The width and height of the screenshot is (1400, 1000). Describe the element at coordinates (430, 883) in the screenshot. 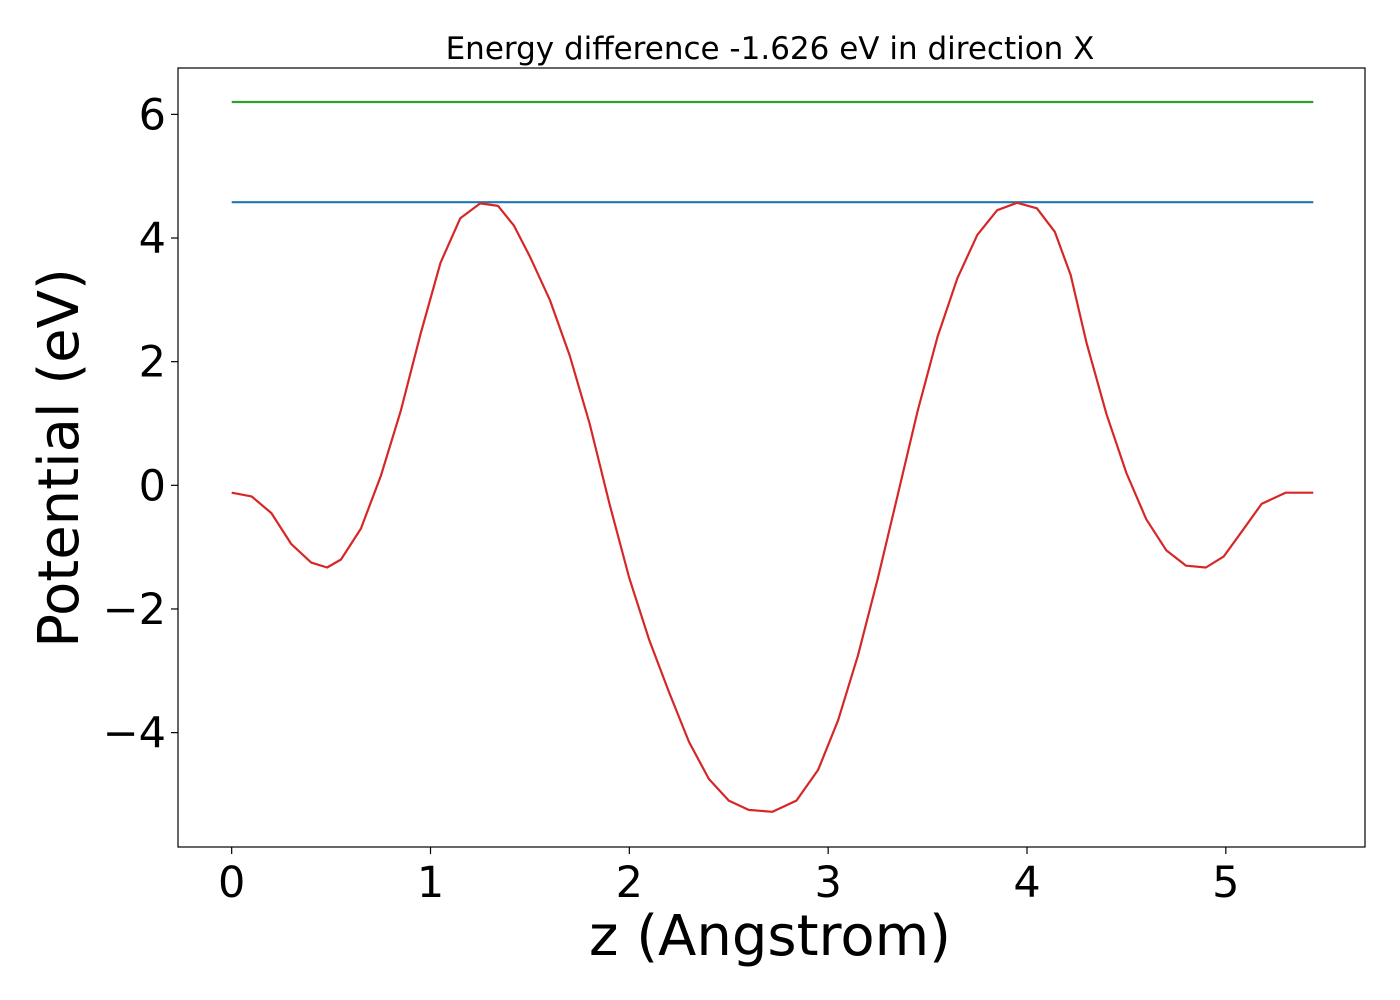

I see `x-tick-label: 1` at that location.